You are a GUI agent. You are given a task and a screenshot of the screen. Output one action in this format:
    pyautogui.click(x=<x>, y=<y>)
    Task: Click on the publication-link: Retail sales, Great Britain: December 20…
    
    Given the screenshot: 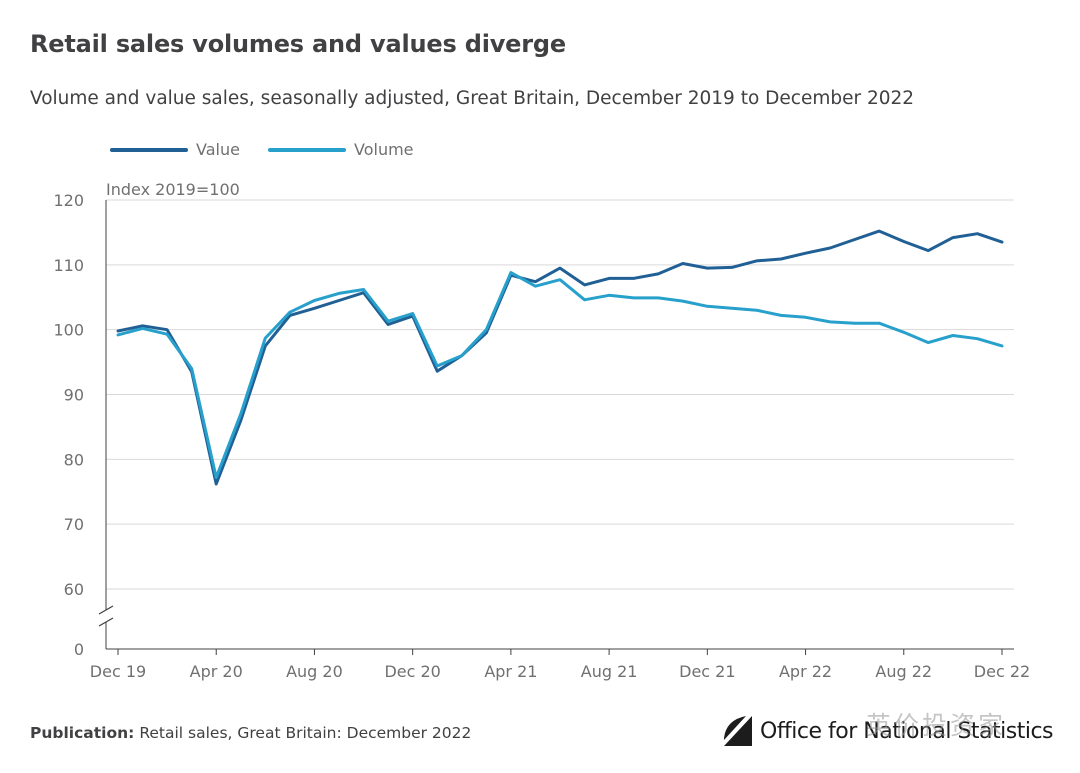 What is the action you would take?
    pyautogui.click(x=305, y=733)
    